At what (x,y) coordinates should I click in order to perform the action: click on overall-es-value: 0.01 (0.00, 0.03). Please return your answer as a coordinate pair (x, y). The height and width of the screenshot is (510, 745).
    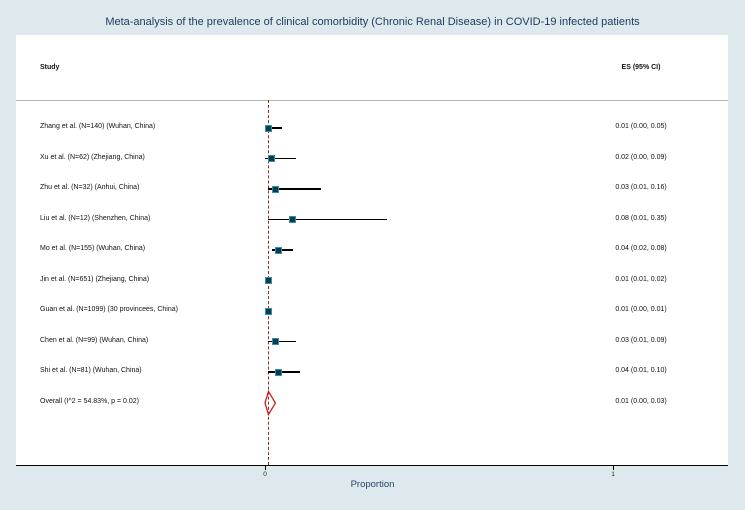
    Looking at the image, I should click on (641, 401).